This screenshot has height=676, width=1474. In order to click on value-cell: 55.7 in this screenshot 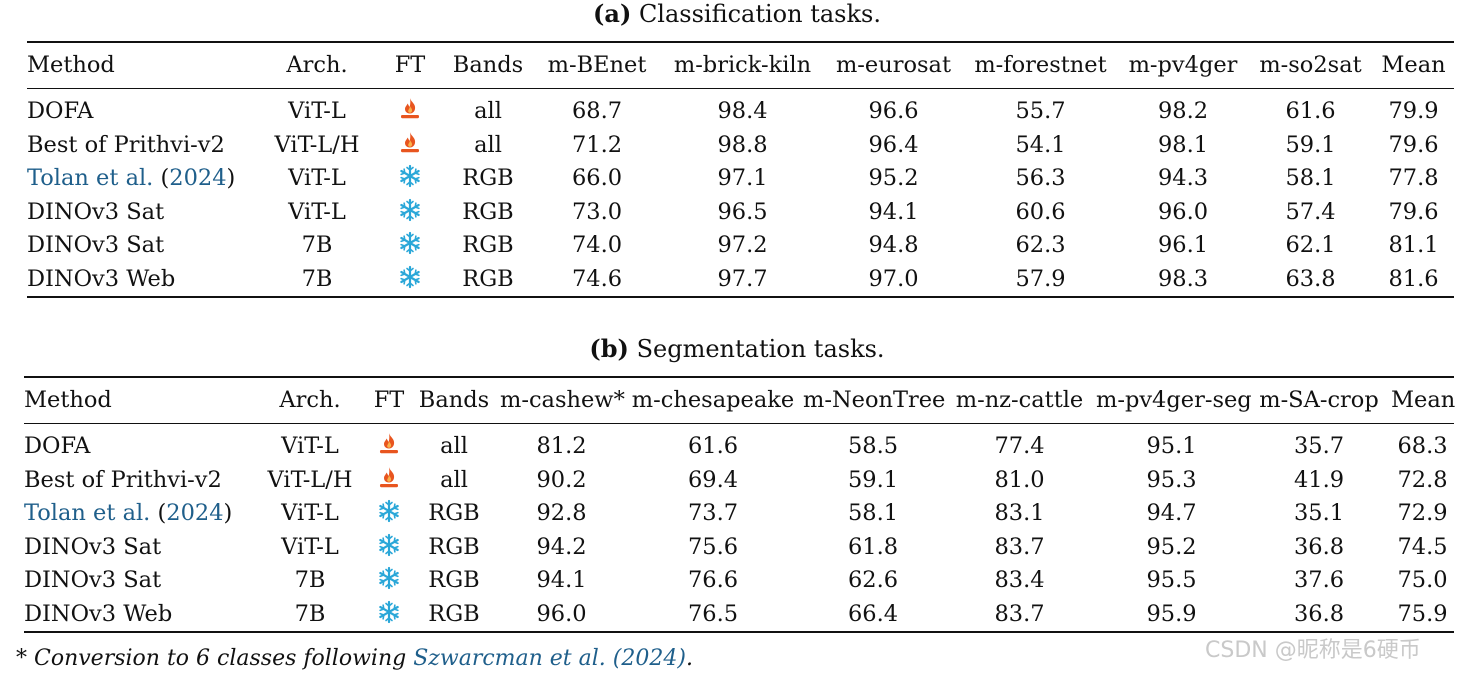, I will do `click(1040, 111)`.